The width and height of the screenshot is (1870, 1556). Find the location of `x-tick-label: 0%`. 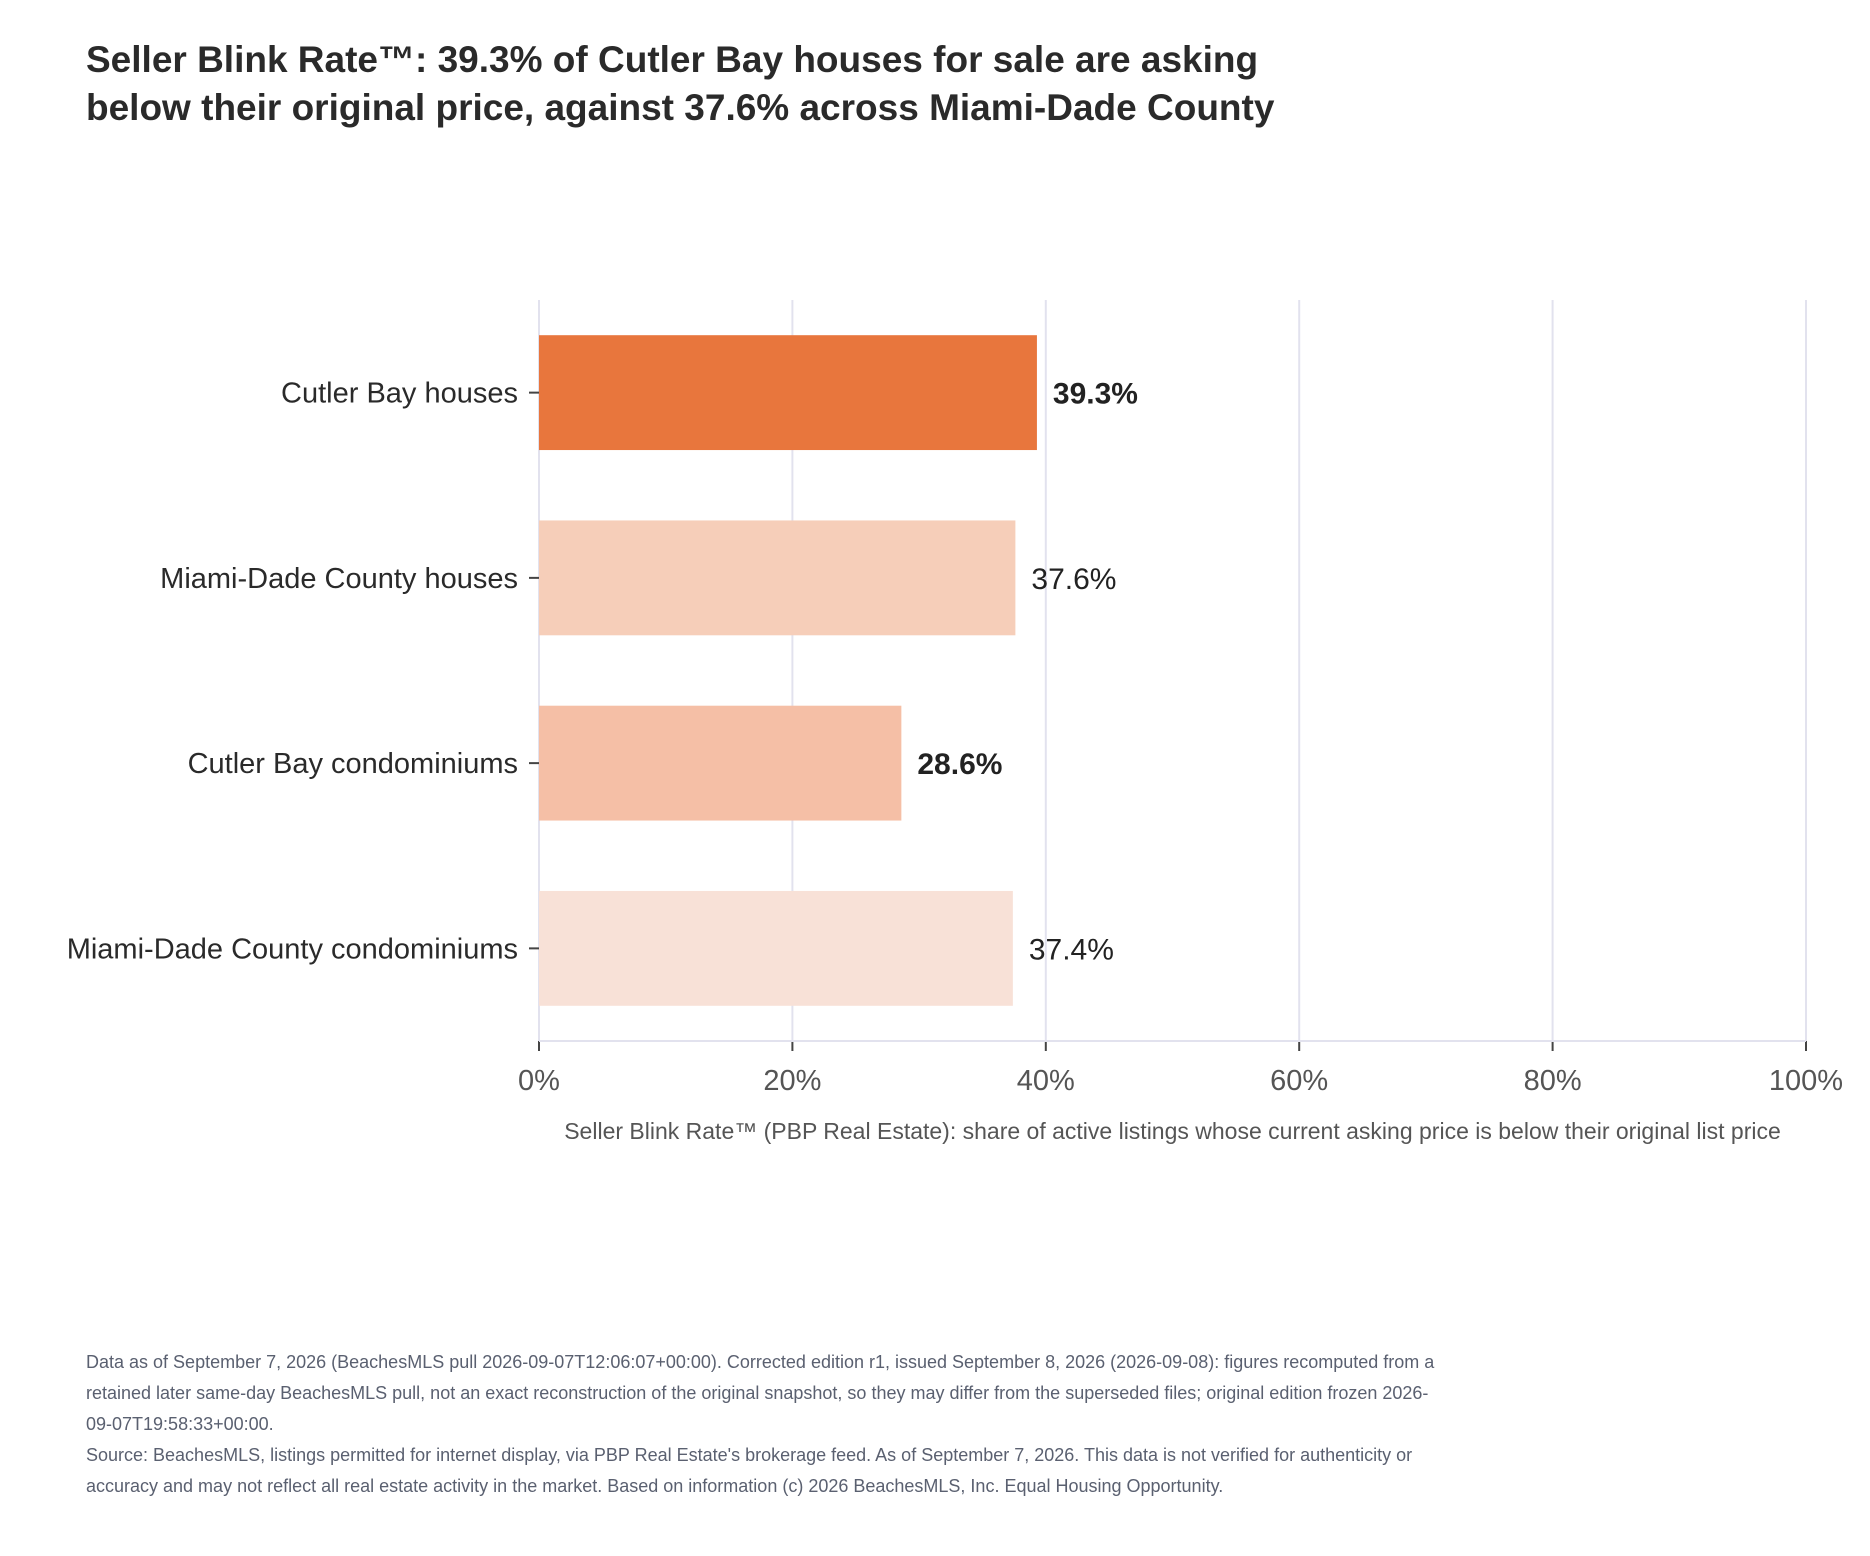

x-tick-label: 0% is located at coordinates (539, 1081).